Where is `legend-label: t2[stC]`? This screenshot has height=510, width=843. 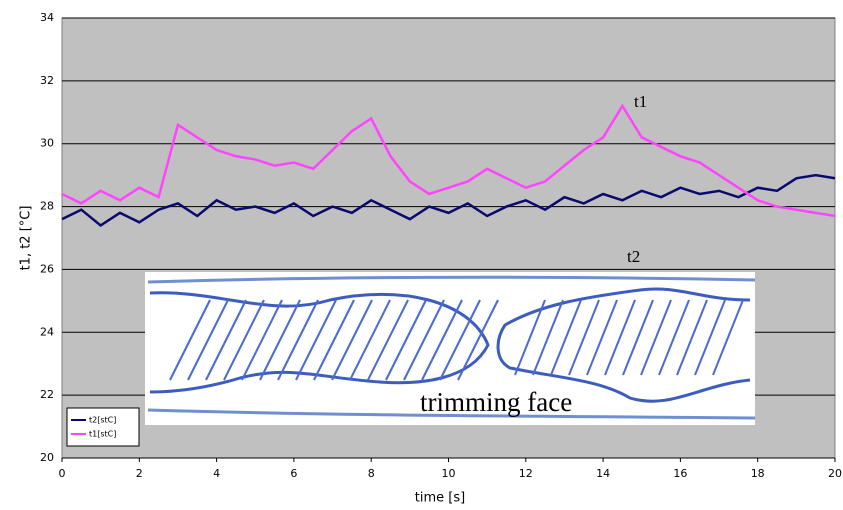
legend-label: t2[stC] is located at coordinates (102, 420).